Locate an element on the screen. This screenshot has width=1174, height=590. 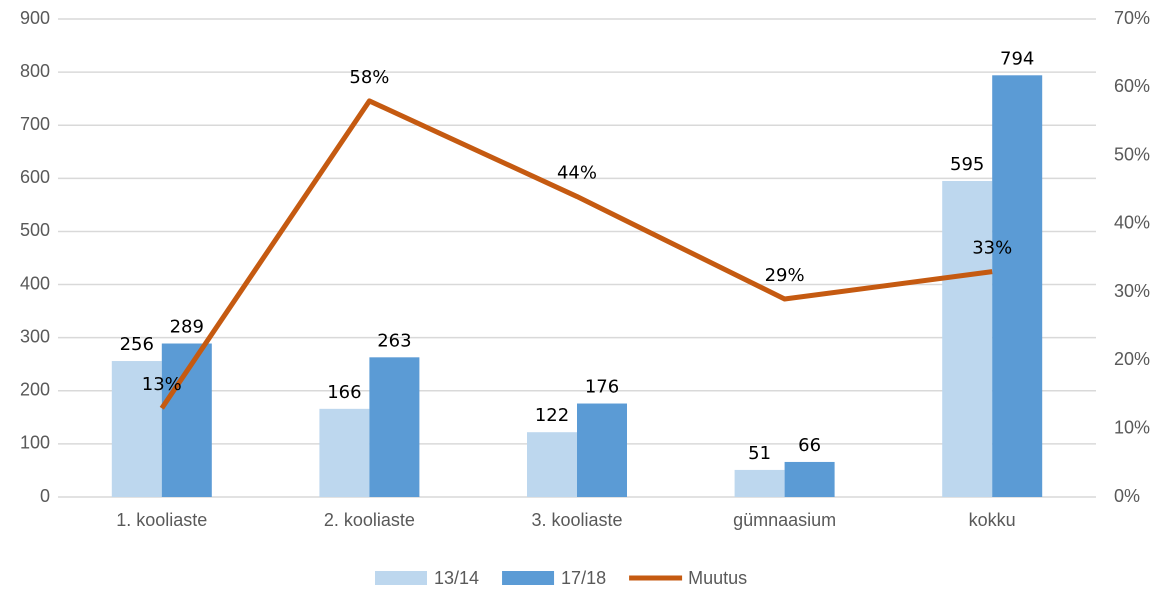
data-label: 256 is located at coordinates (137, 344).